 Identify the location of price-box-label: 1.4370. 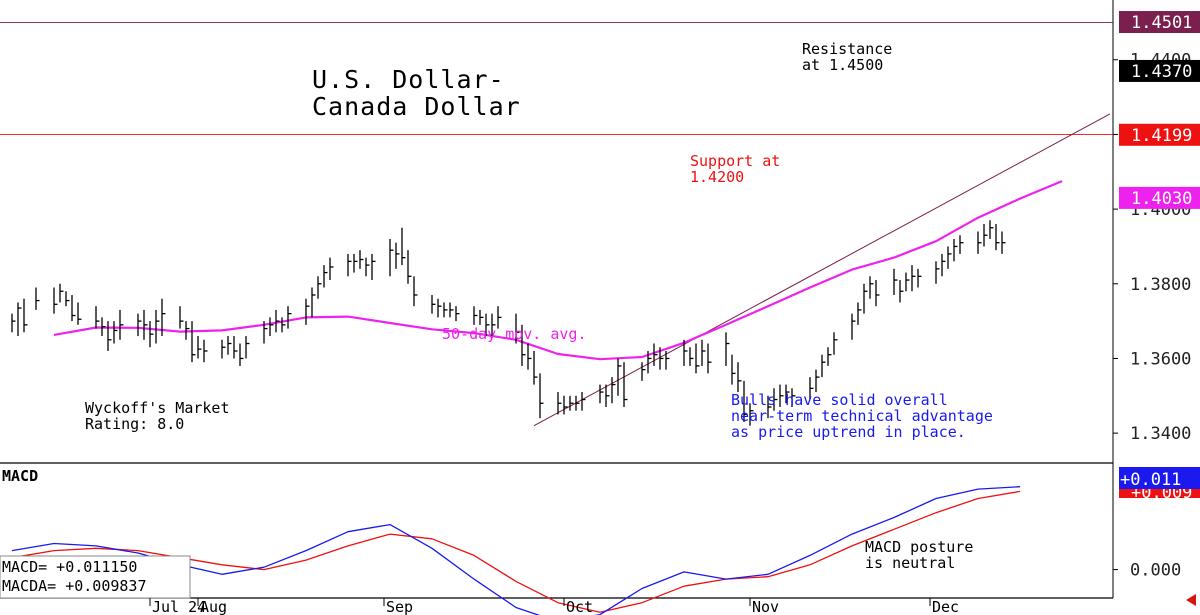
(1161, 72).